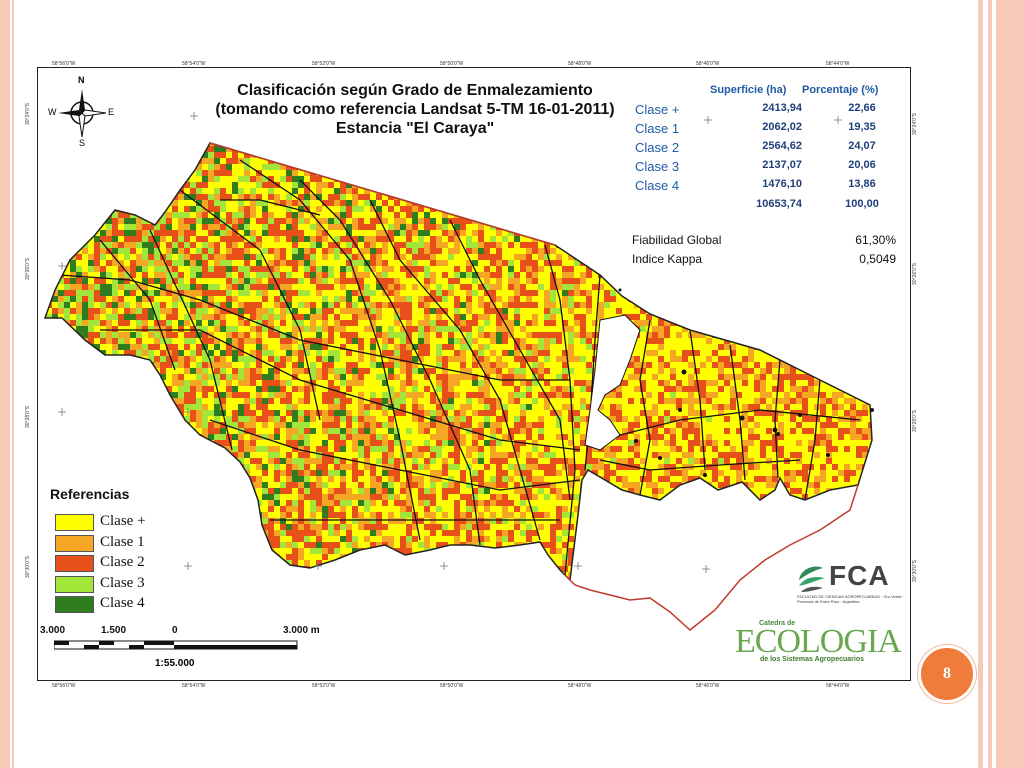  Describe the element at coordinates (13, 384) in the screenshot. I see `slide-left-border-line` at that location.